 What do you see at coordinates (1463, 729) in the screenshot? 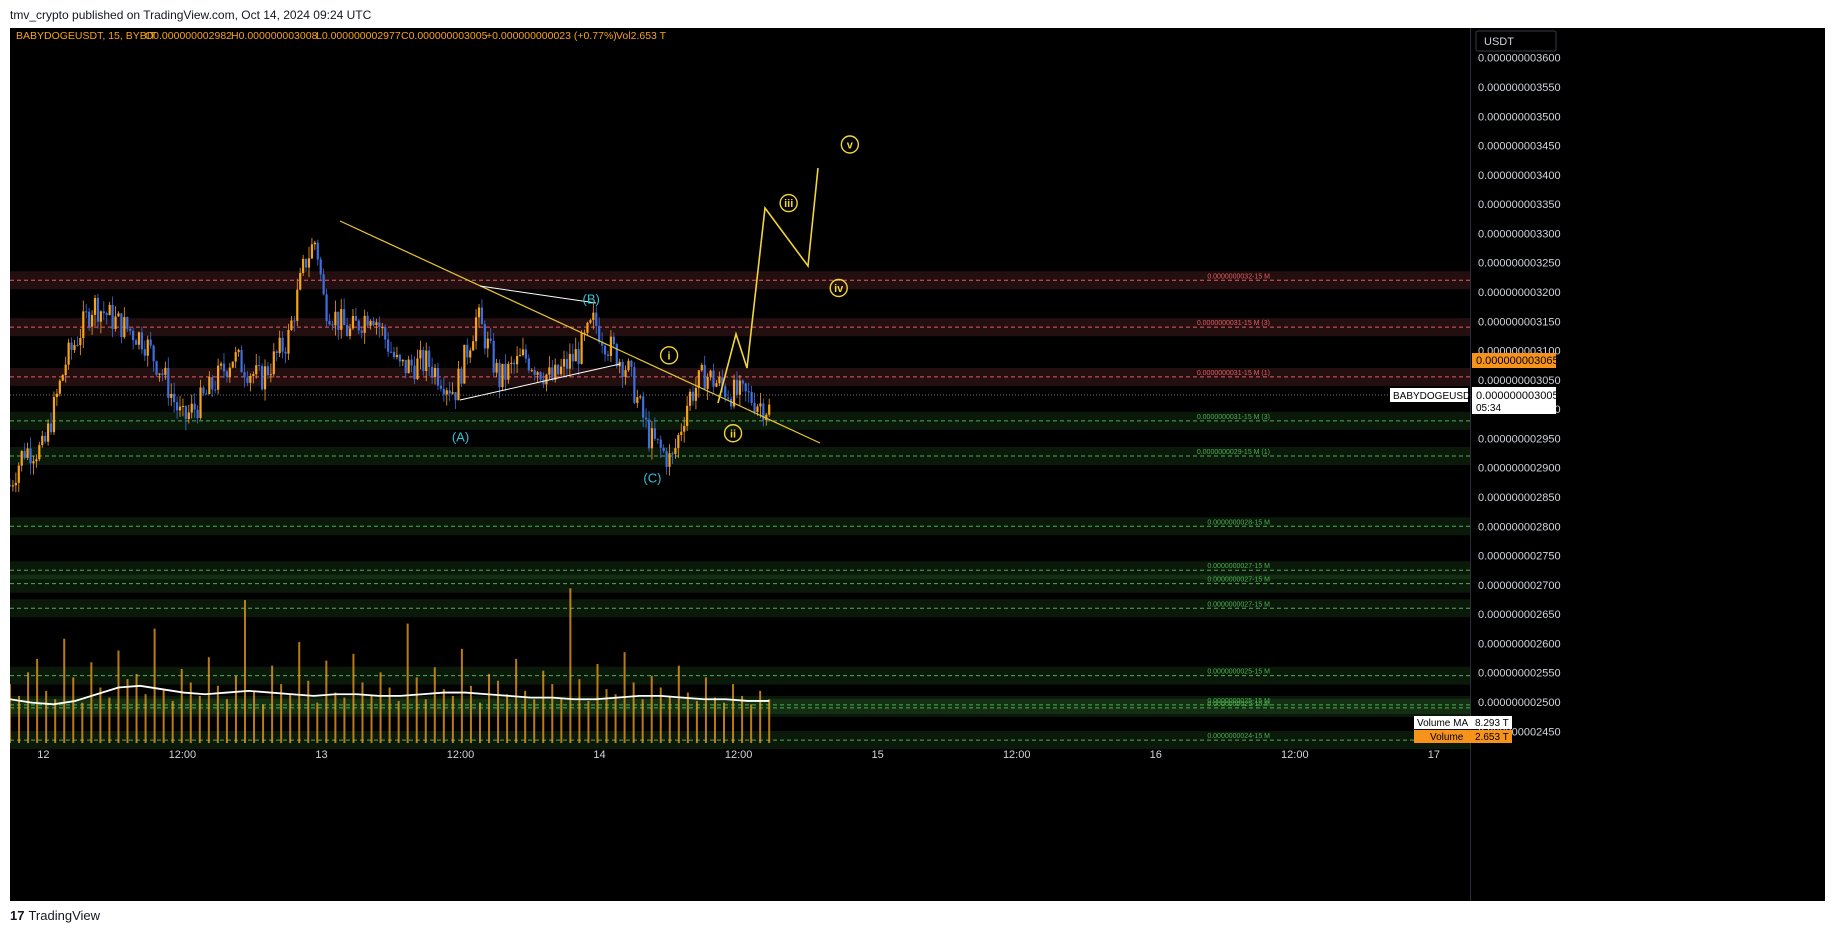
I see `volume-ma-tag: Volume MA 8.293 T Volume 2.653 T` at bounding box center [1463, 729].